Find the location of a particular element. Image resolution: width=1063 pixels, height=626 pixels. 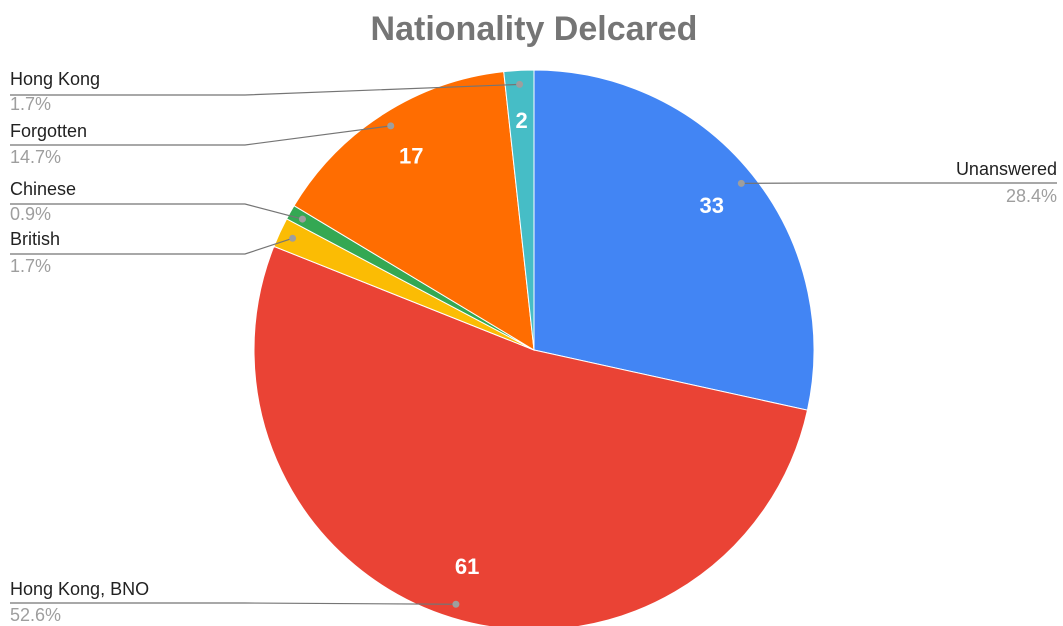

legend-name: Chinese is located at coordinates (43, 189).